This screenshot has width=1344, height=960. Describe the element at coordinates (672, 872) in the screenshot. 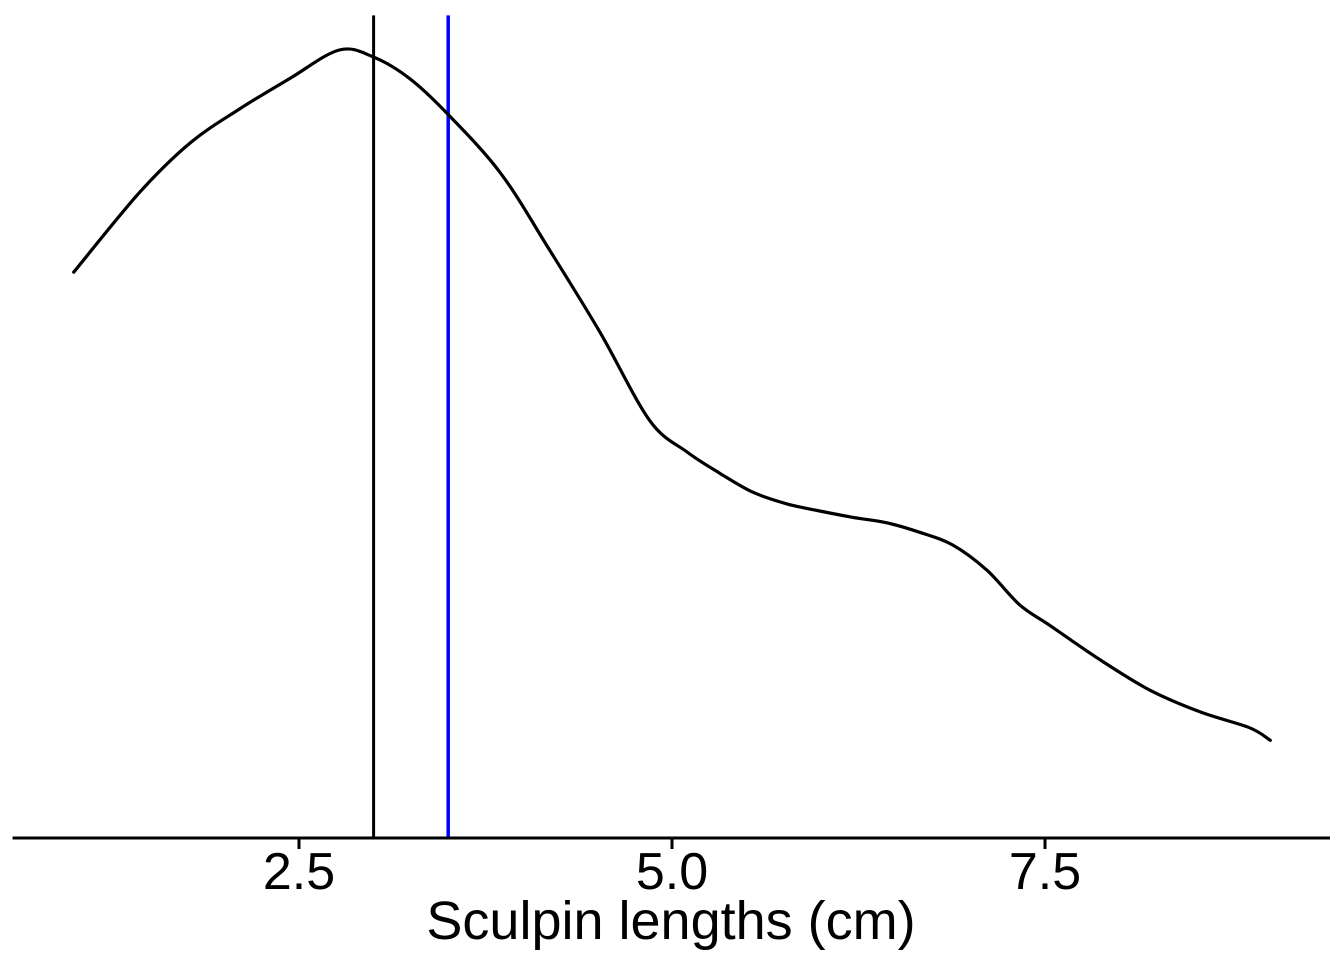

I see `x-tick-label: 5.0` at that location.